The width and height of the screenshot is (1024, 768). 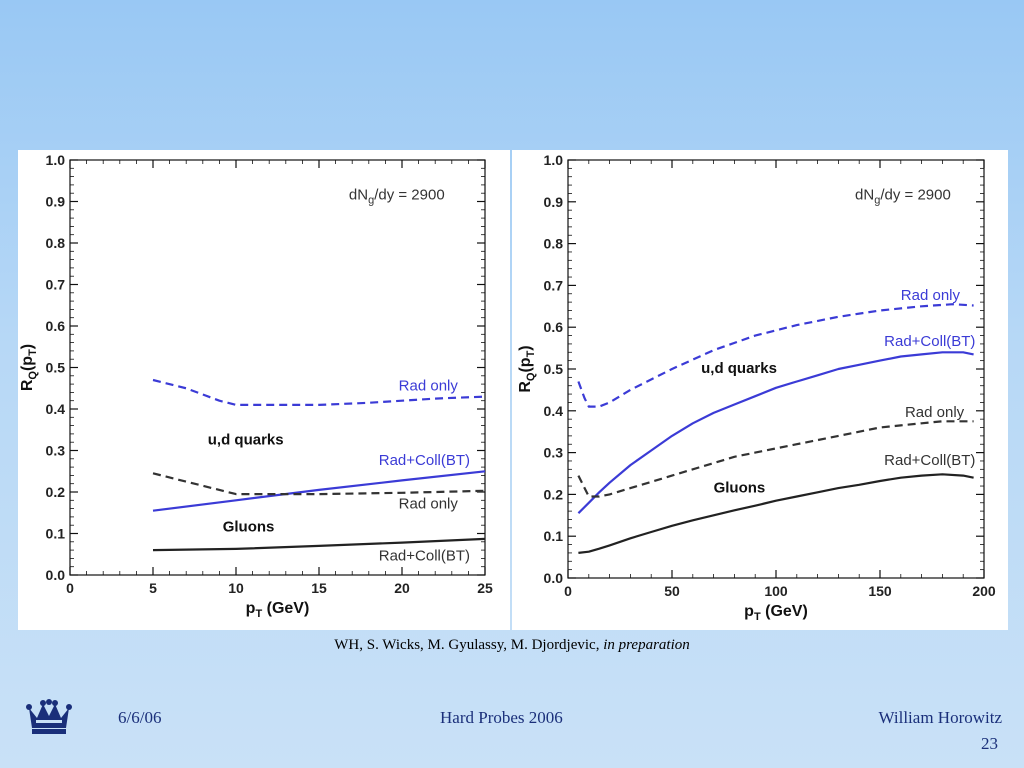 I want to click on footer-page-number: 23, so click(x=989, y=743).